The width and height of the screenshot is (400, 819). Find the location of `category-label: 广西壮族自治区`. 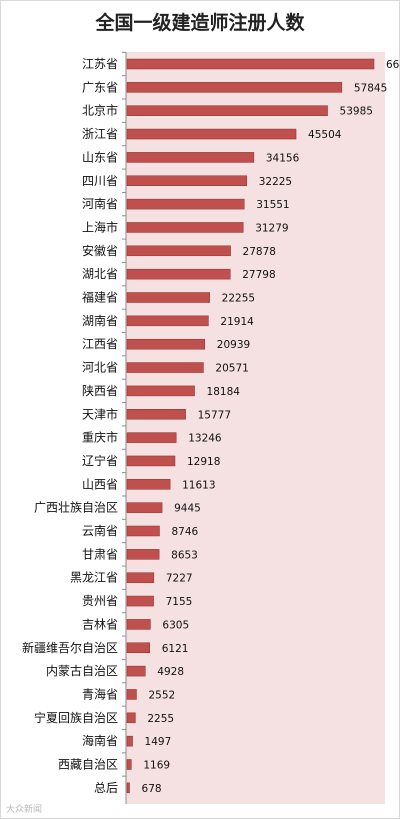

category-label: 广西壮族自治区 is located at coordinates (76, 508).